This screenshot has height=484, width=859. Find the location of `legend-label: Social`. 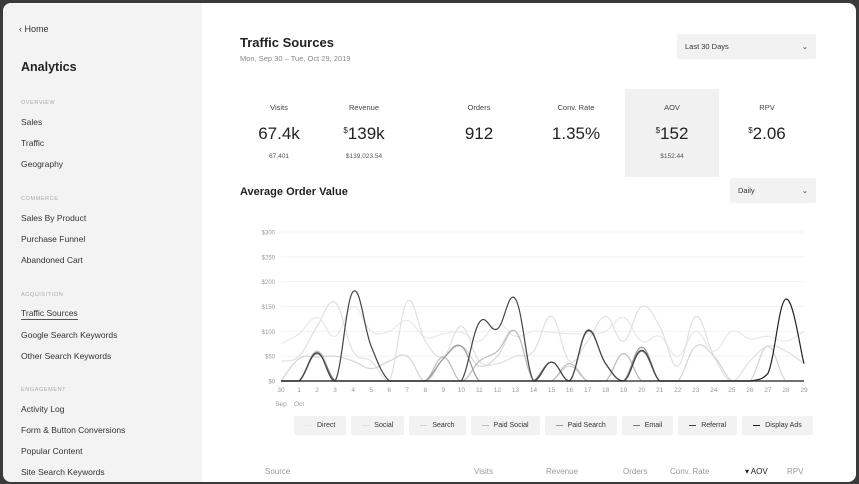

legend-label: Social is located at coordinates (384, 425).